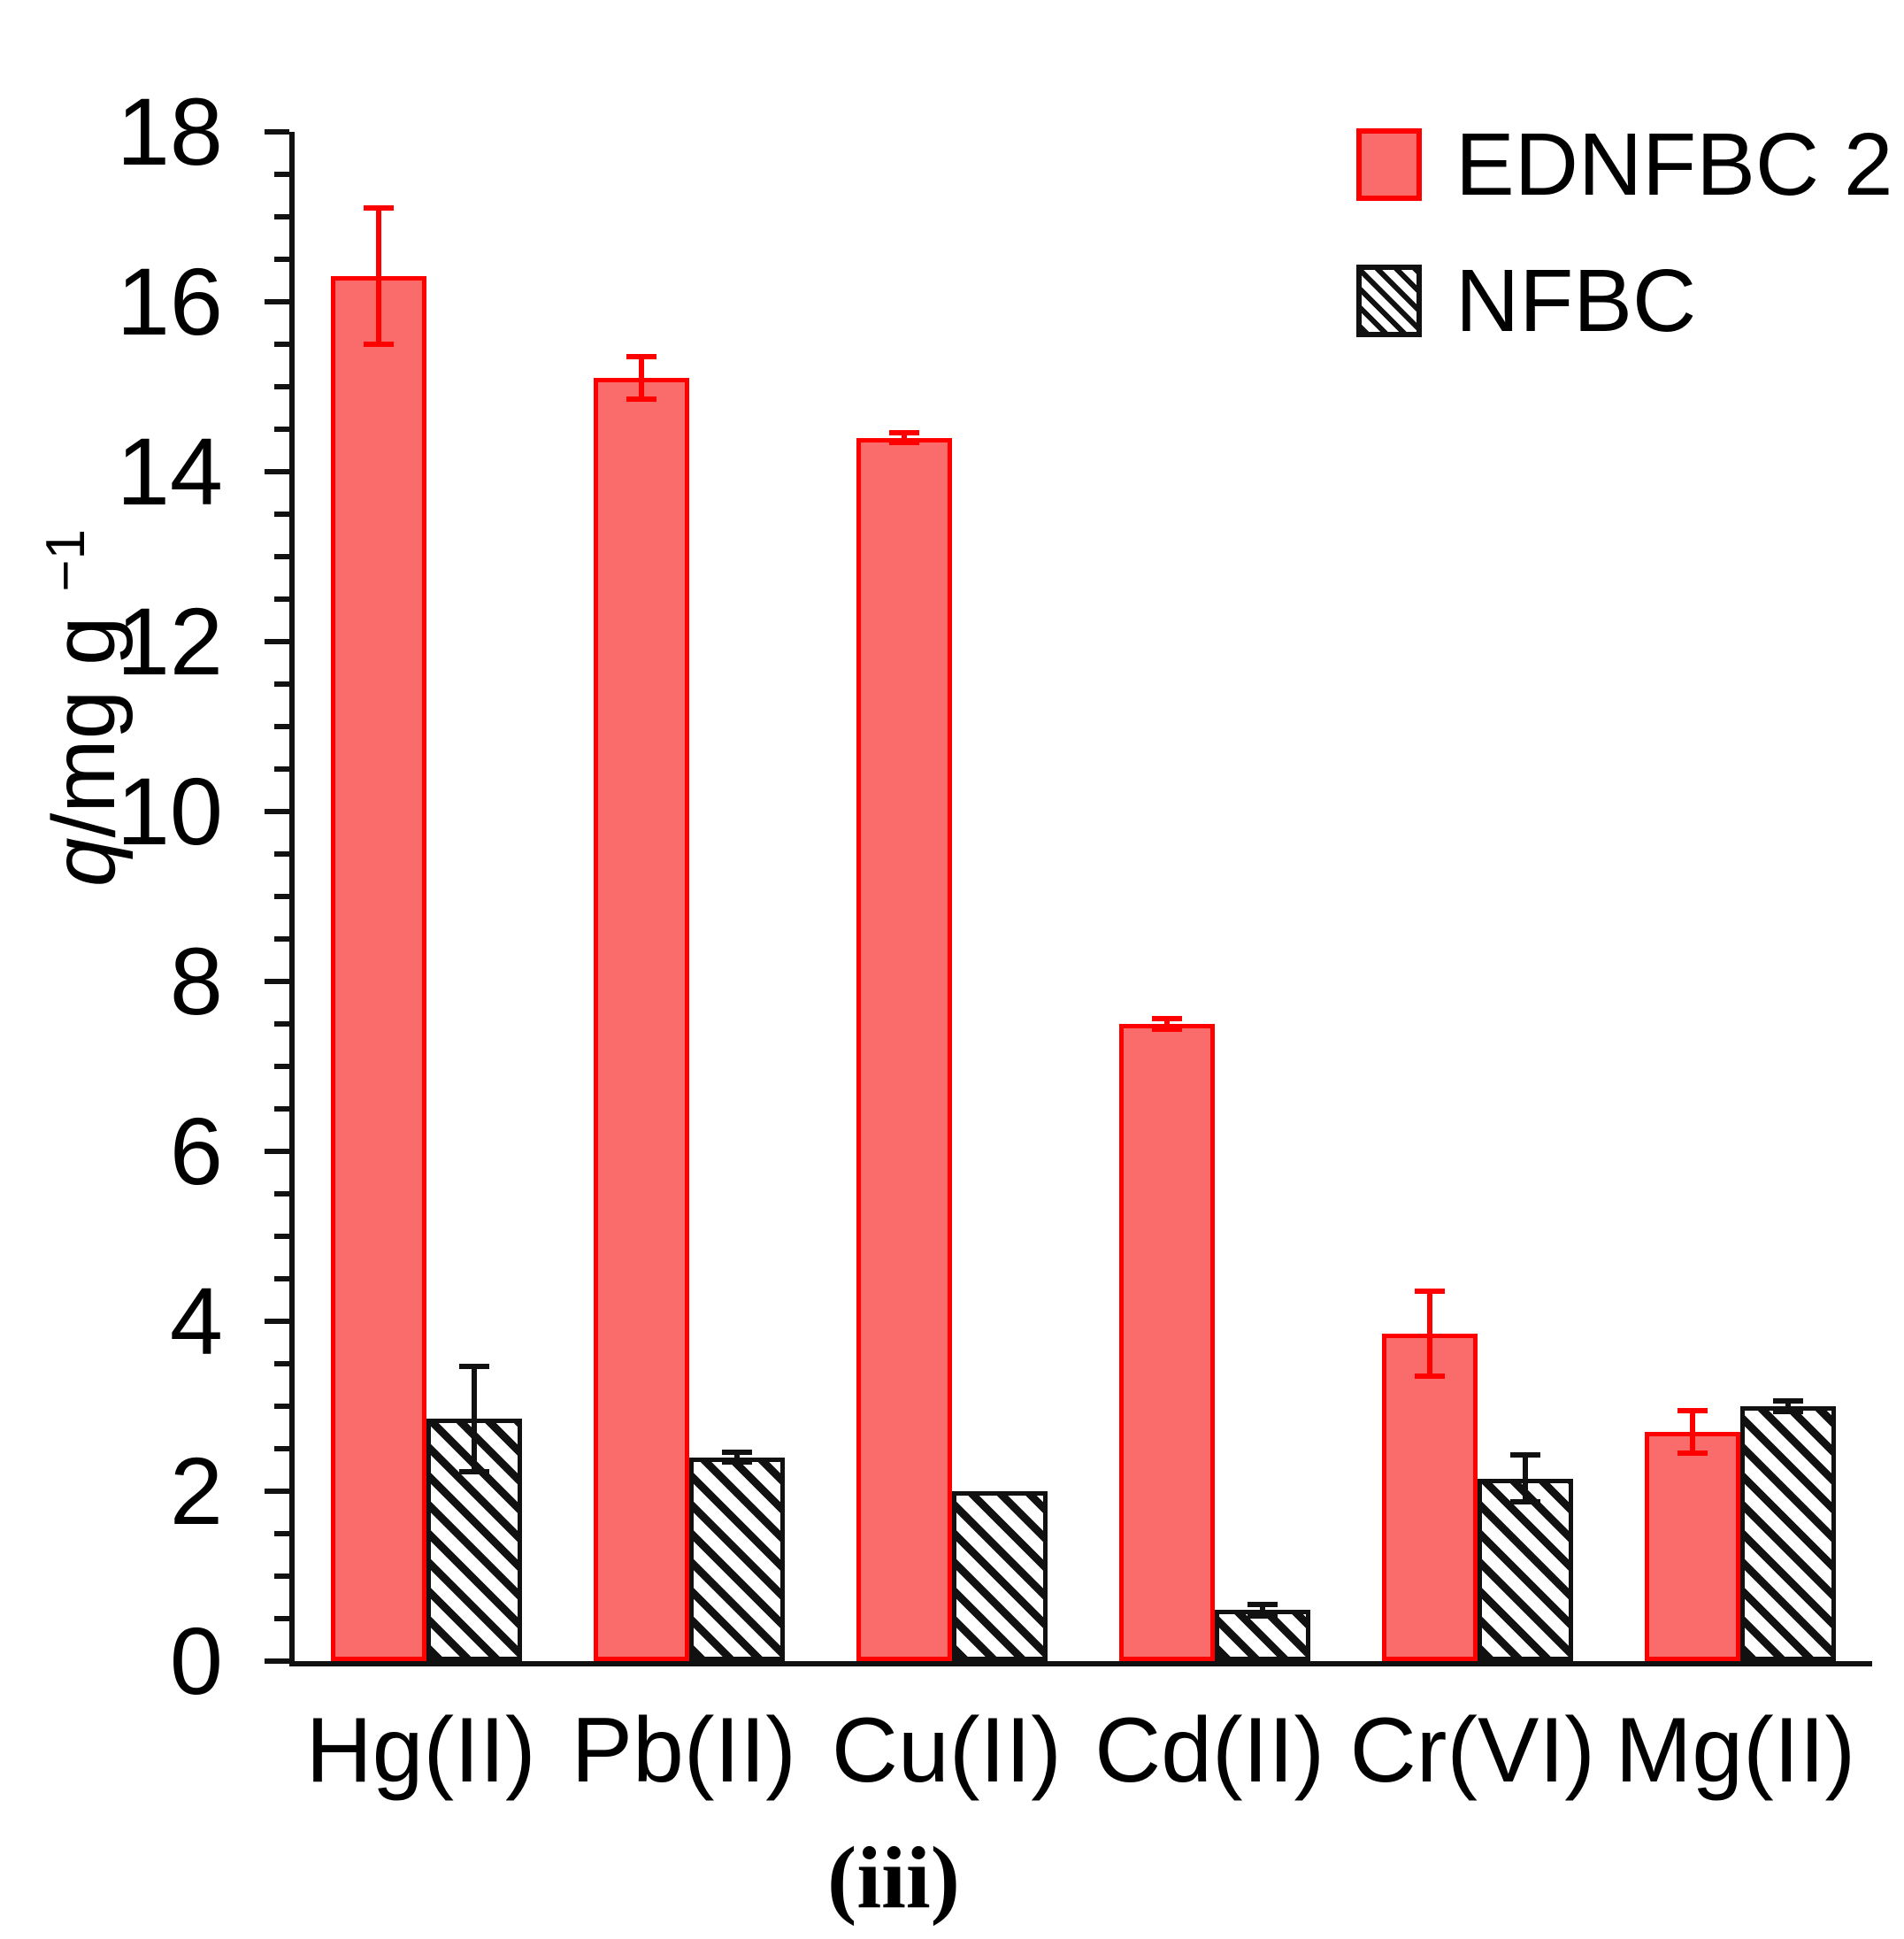 The height and width of the screenshot is (1939, 1904). Describe the element at coordinates (1674, 164) in the screenshot. I see `legend-label-ednfbc2: EDNFBC 2` at that location.